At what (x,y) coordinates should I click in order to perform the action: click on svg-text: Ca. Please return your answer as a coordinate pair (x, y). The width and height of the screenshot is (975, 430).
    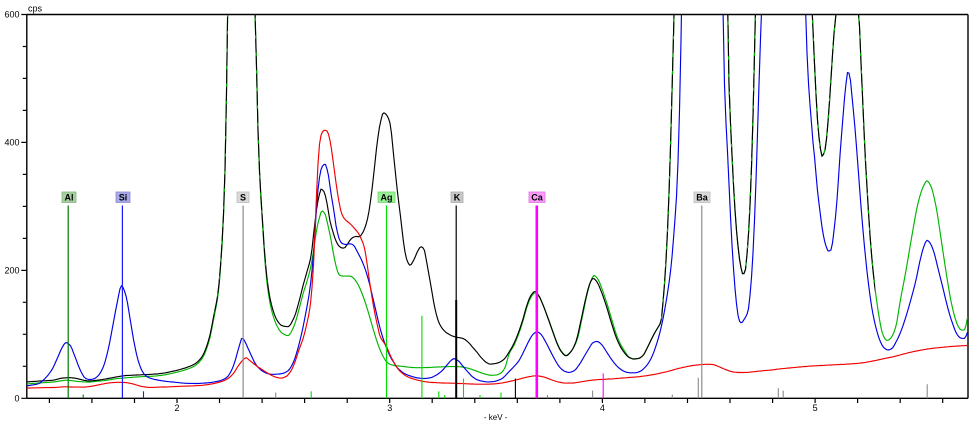
    Looking at the image, I should click on (537, 198).